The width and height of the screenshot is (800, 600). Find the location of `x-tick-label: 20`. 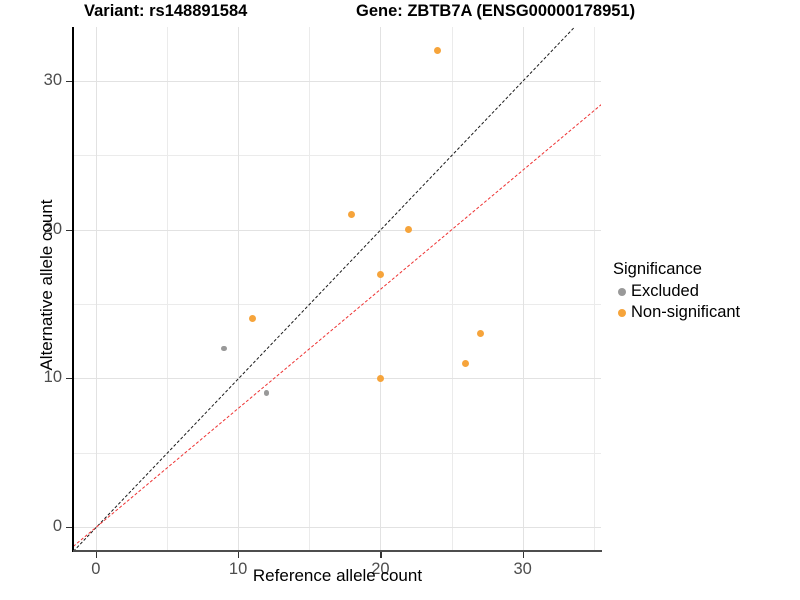

x-tick-label: 20 is located at coordinates (380, 569).